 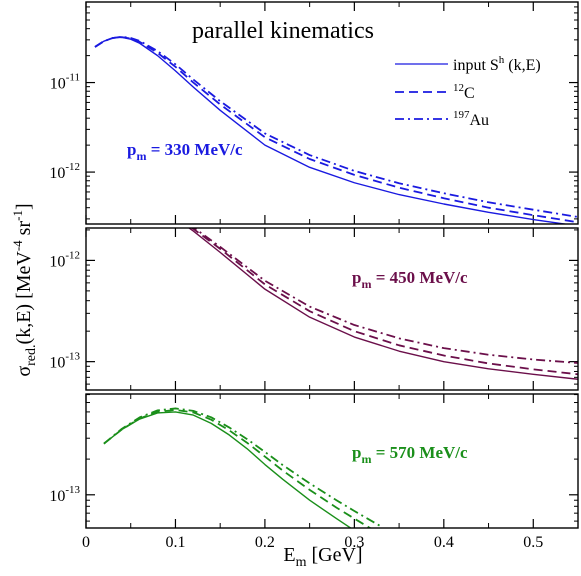 What do you see at coordinates (410, 279) in the screenshot?
I see `annotation-pm-450: pm = 450 MeV/c` at bounding box center [410, 279].